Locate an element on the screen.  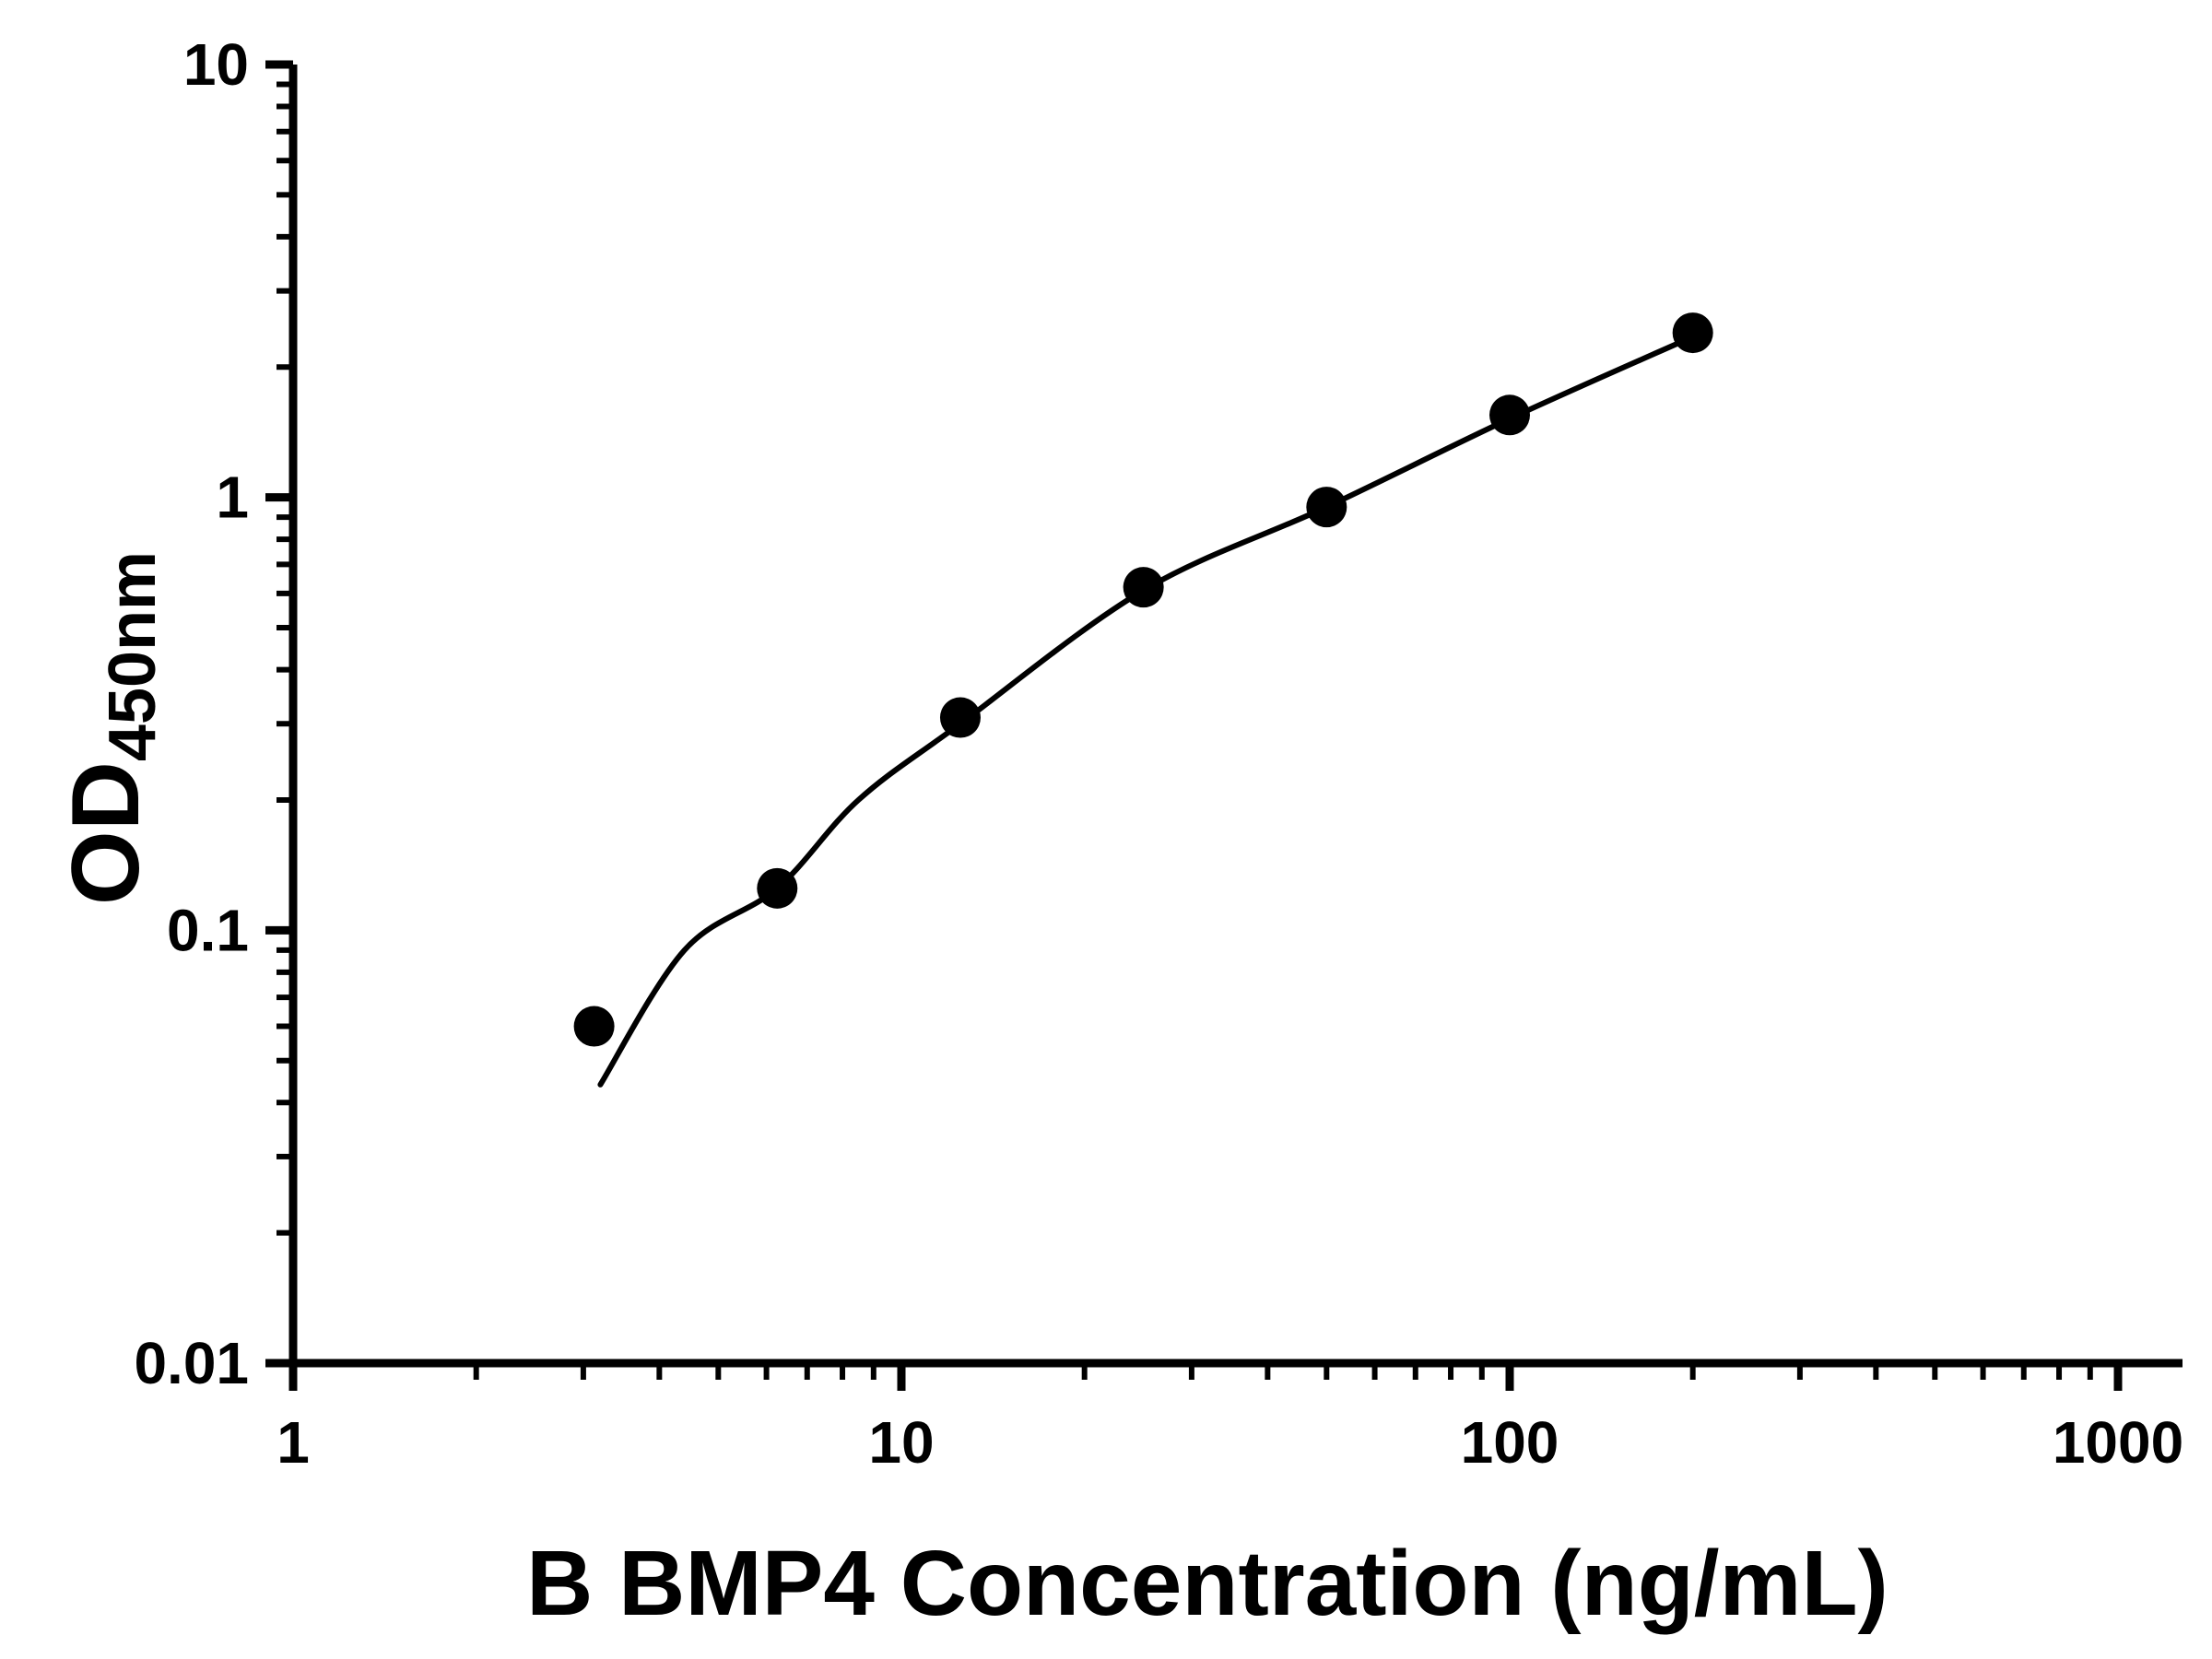
y-tick-label: 0.1 is located at coordinates (208, 930).